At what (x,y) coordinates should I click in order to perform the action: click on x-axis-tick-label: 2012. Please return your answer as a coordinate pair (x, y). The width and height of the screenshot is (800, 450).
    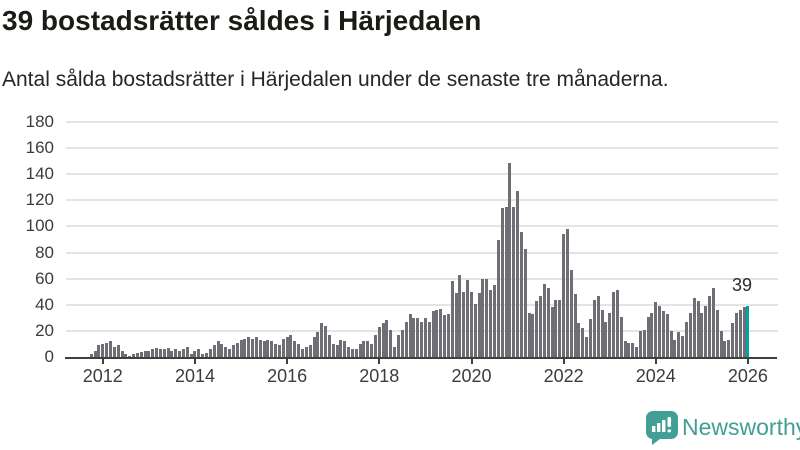
    Looking at the image, I should click on (102, 376).